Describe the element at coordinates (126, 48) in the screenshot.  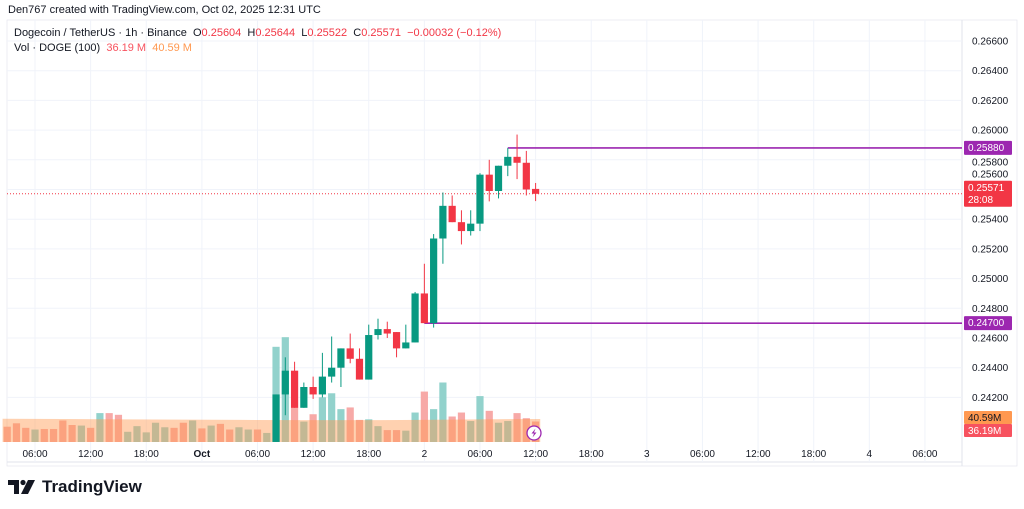
I see `volume-value: 36.19 M` at that location.